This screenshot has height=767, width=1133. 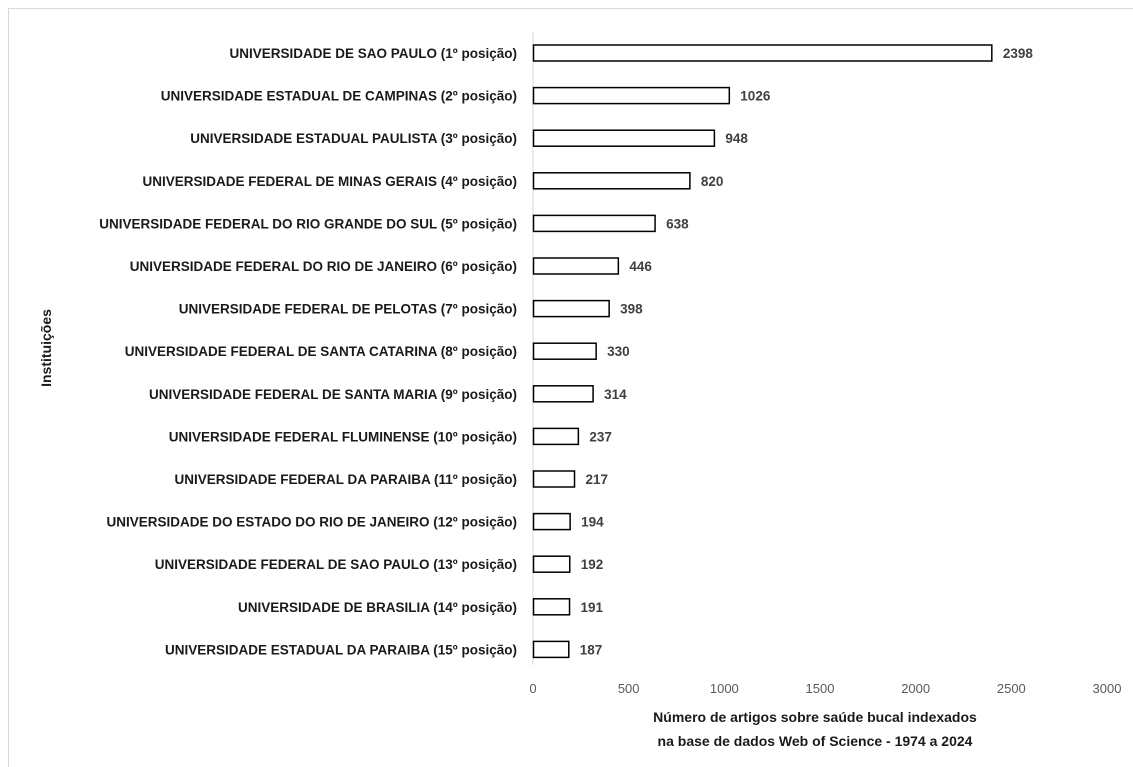 What do you see at coordinates (1018, 53) in the screenshot?
I see `value-label: 2398` at bounding box center [1018, 53].